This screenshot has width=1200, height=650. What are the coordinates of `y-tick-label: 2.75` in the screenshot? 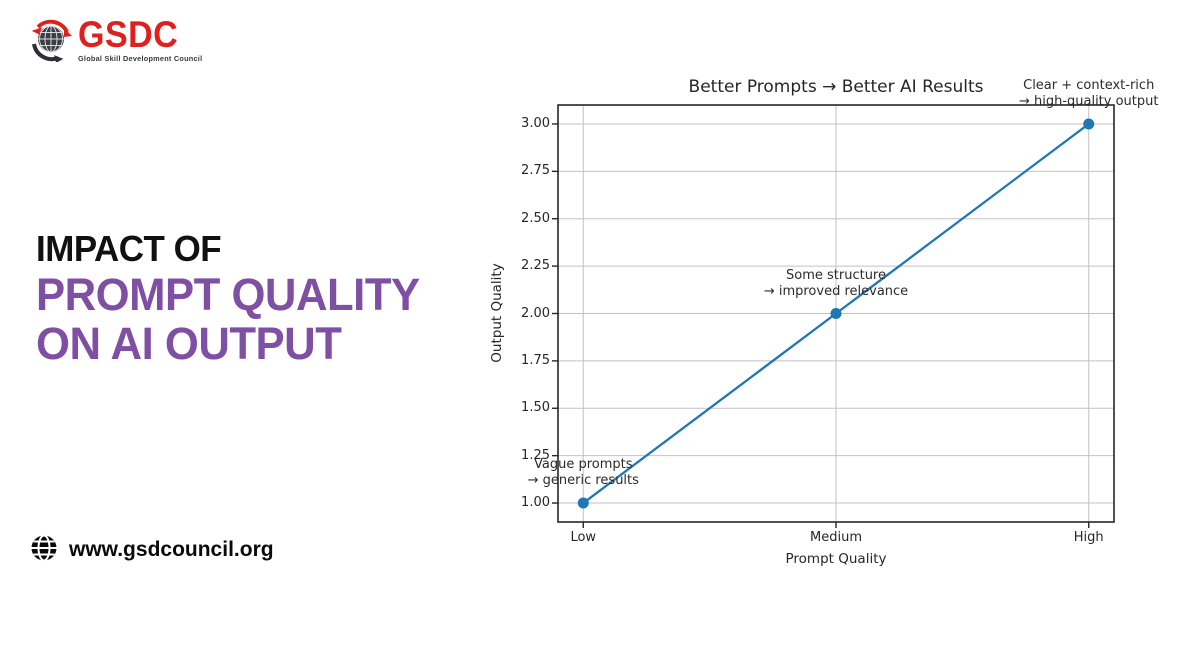 It's located at (535, 171).